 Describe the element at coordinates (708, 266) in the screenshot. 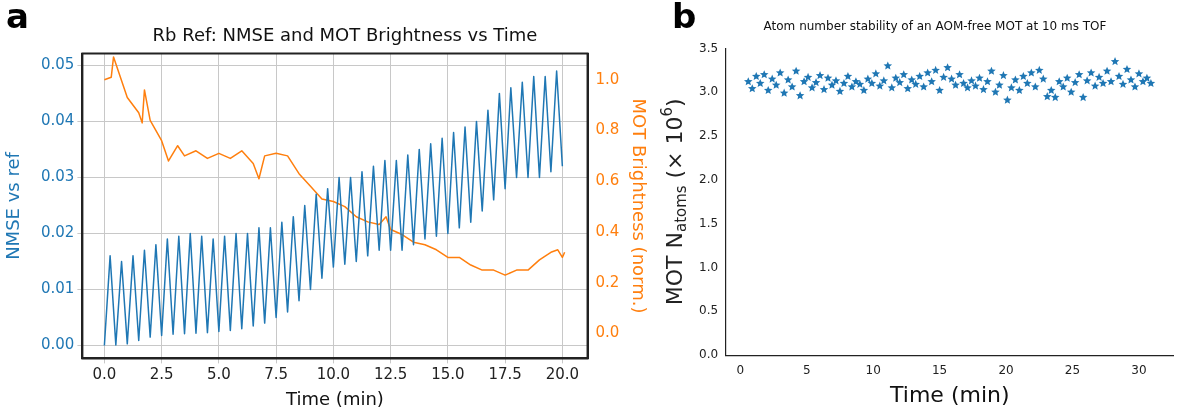

I see `y-tick-label: 1.0` at that location.